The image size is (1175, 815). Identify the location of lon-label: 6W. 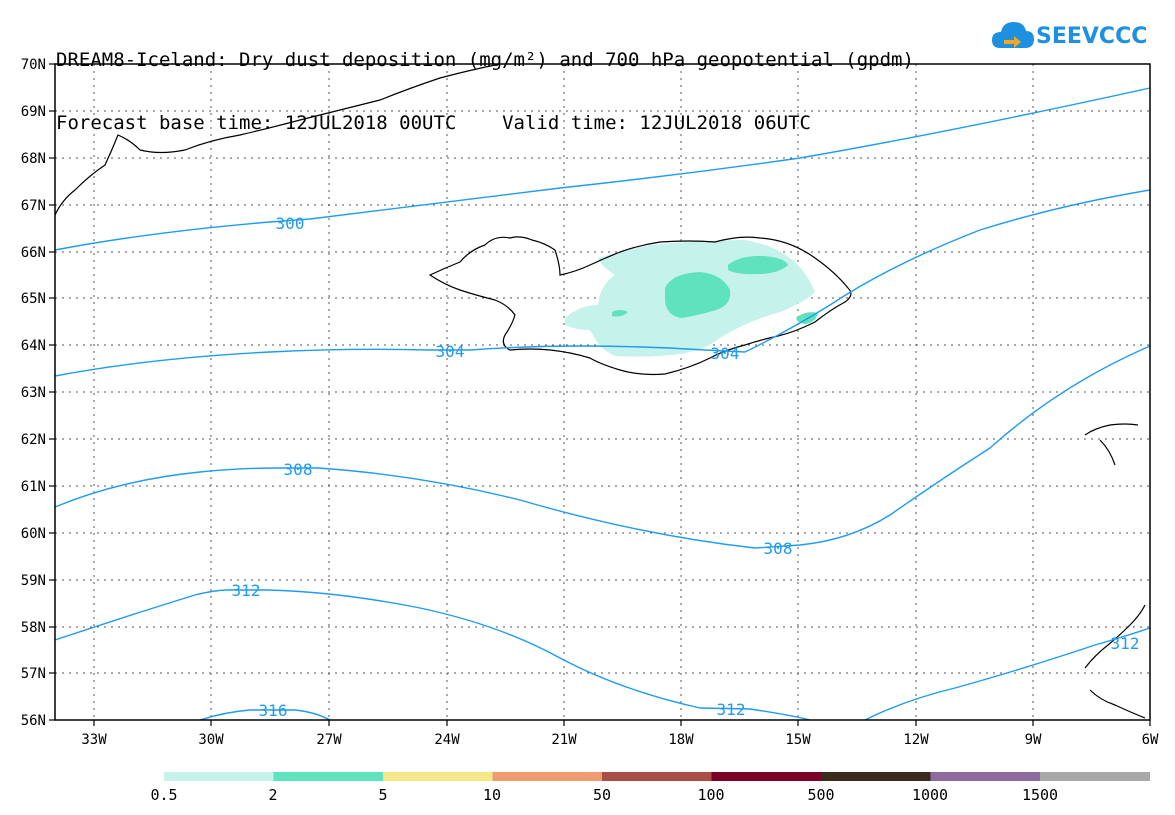
(1150, 740).